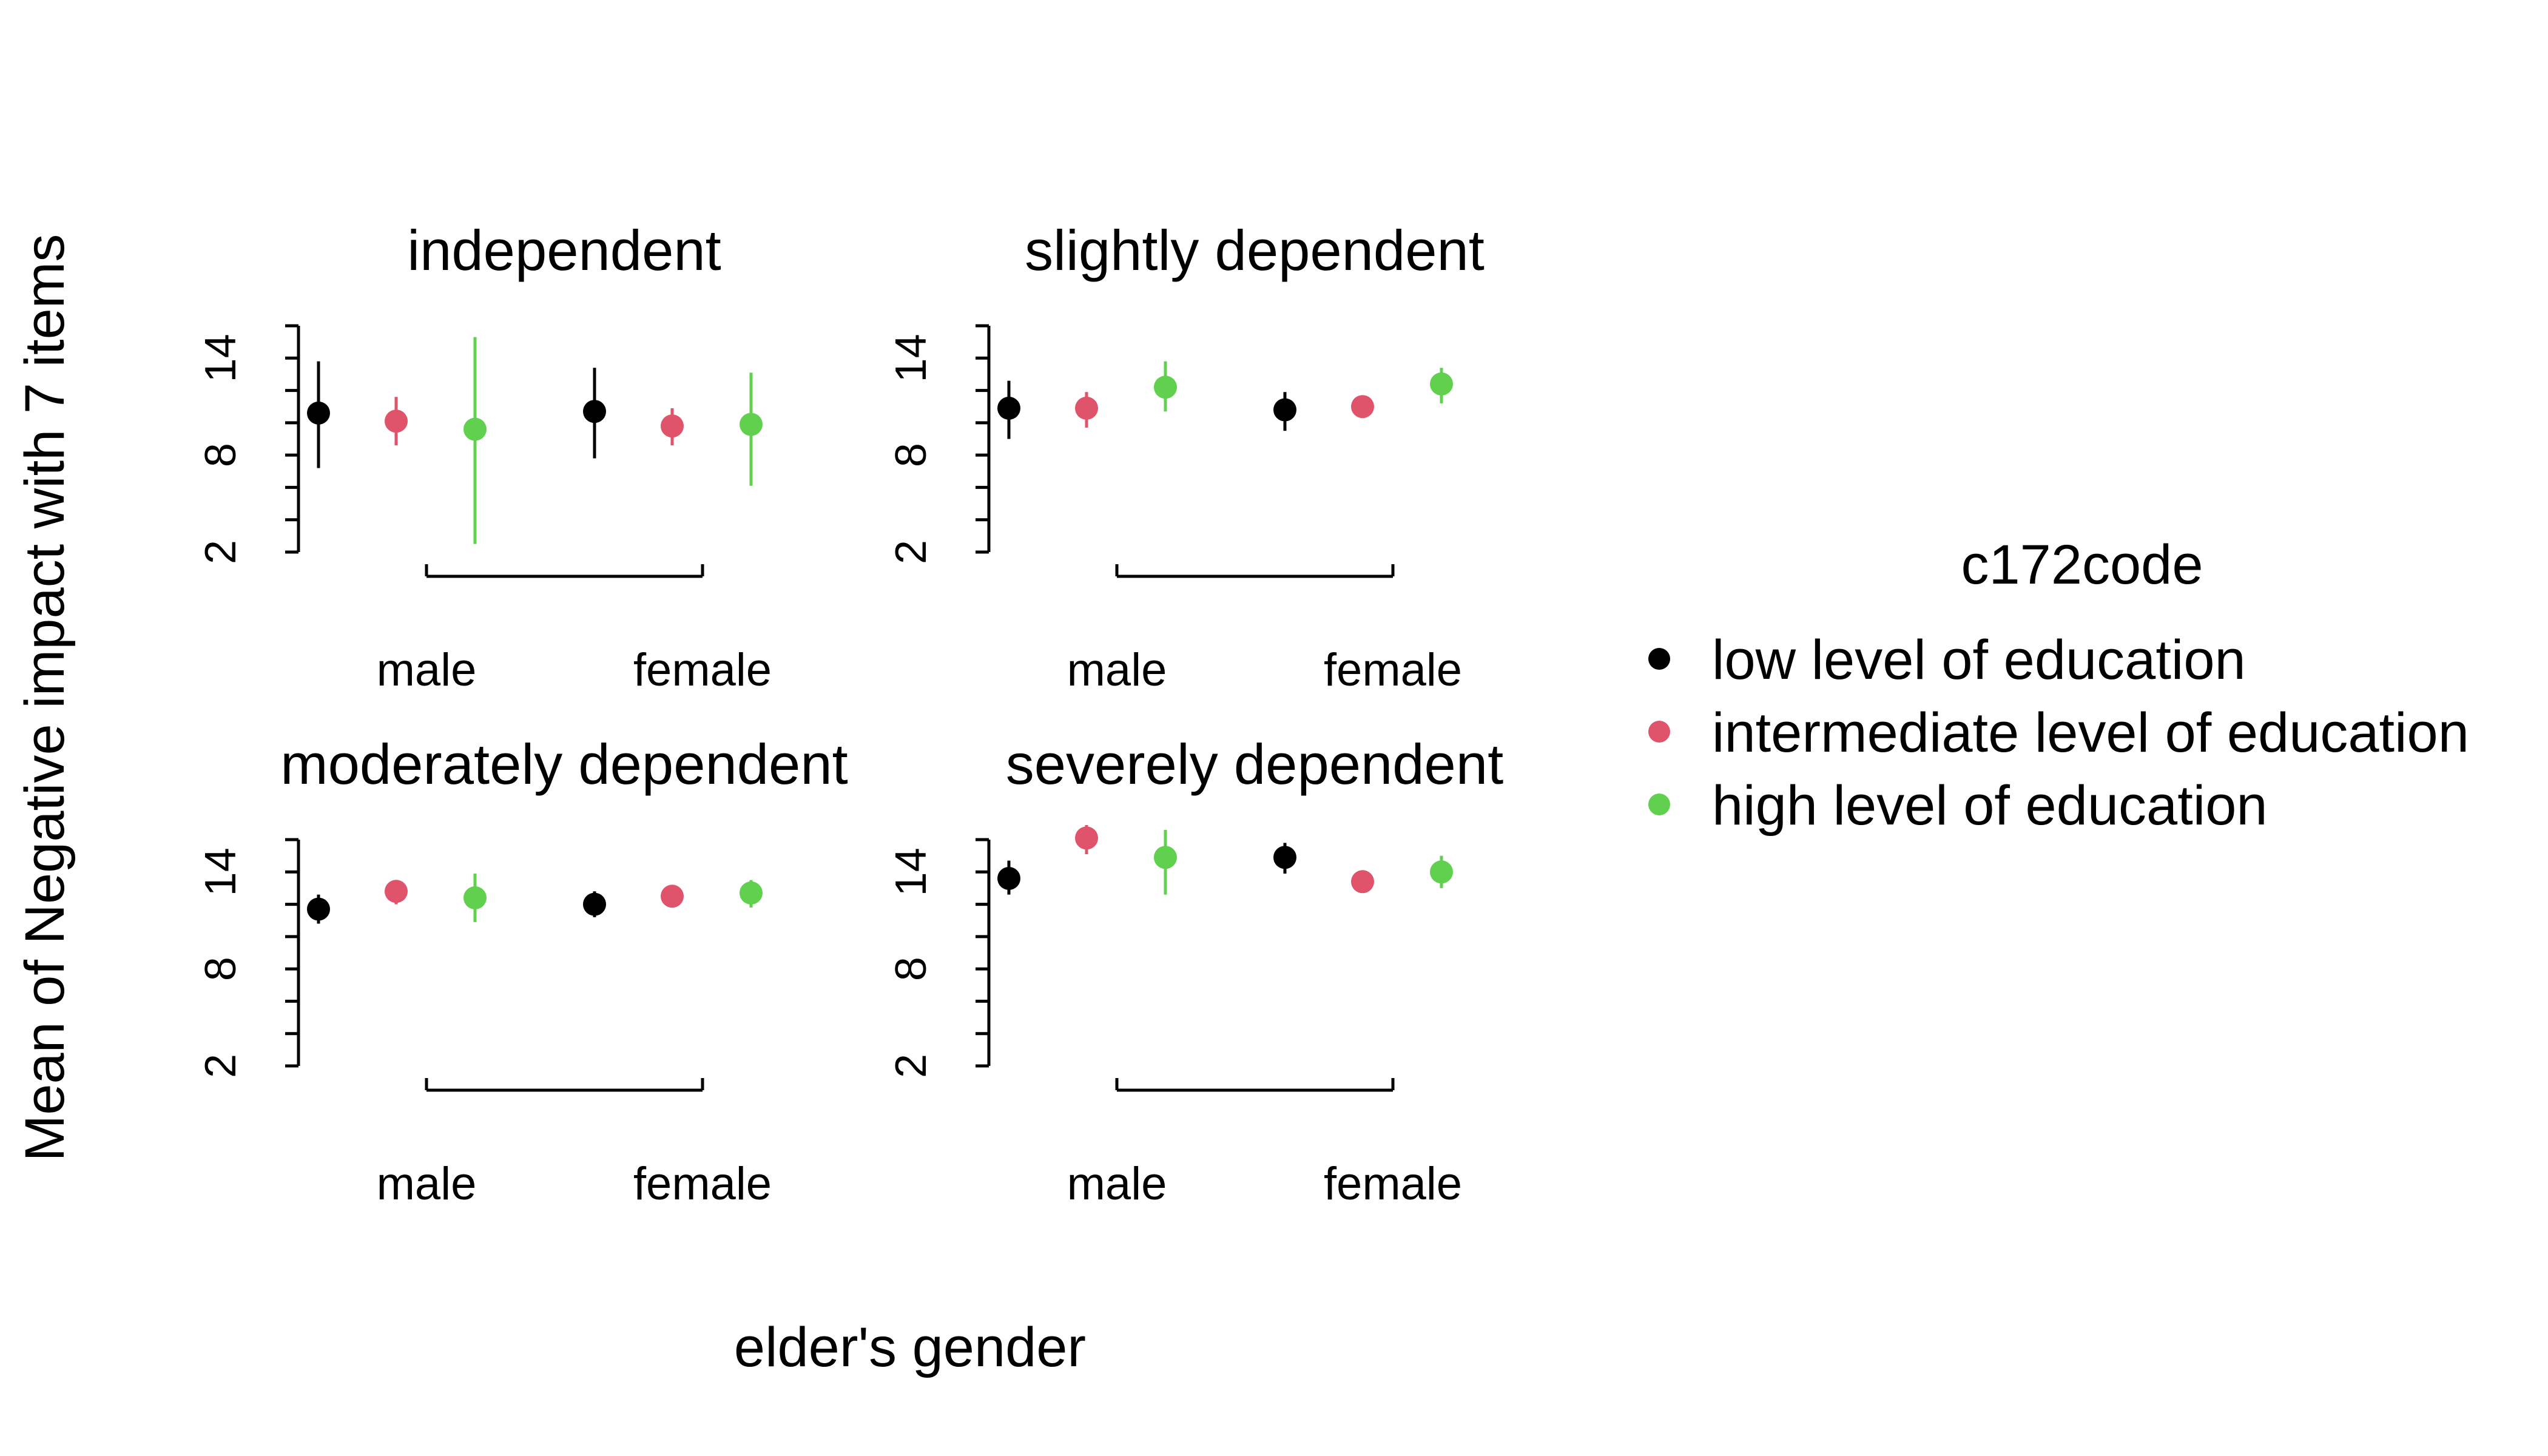 Image resolution: width=2548 pixels, height=1456 pixels. Describe the element at coordinates (1186, 457) in the screenshot. I see `panel-slightly-dependent: slightly dependent 2 8 14 male female` at that location.